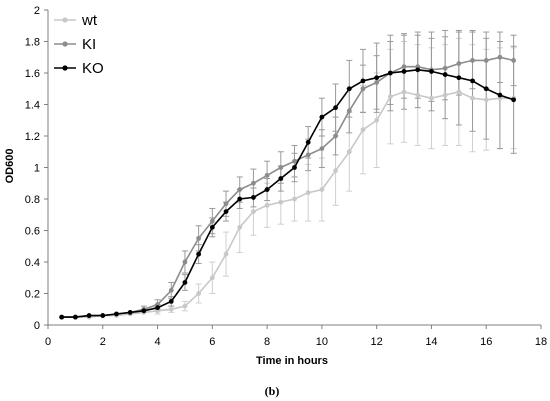 The width and height of the screenshot is (550, 401). I want to click on x-tick-label: 14, so click(431, 342).